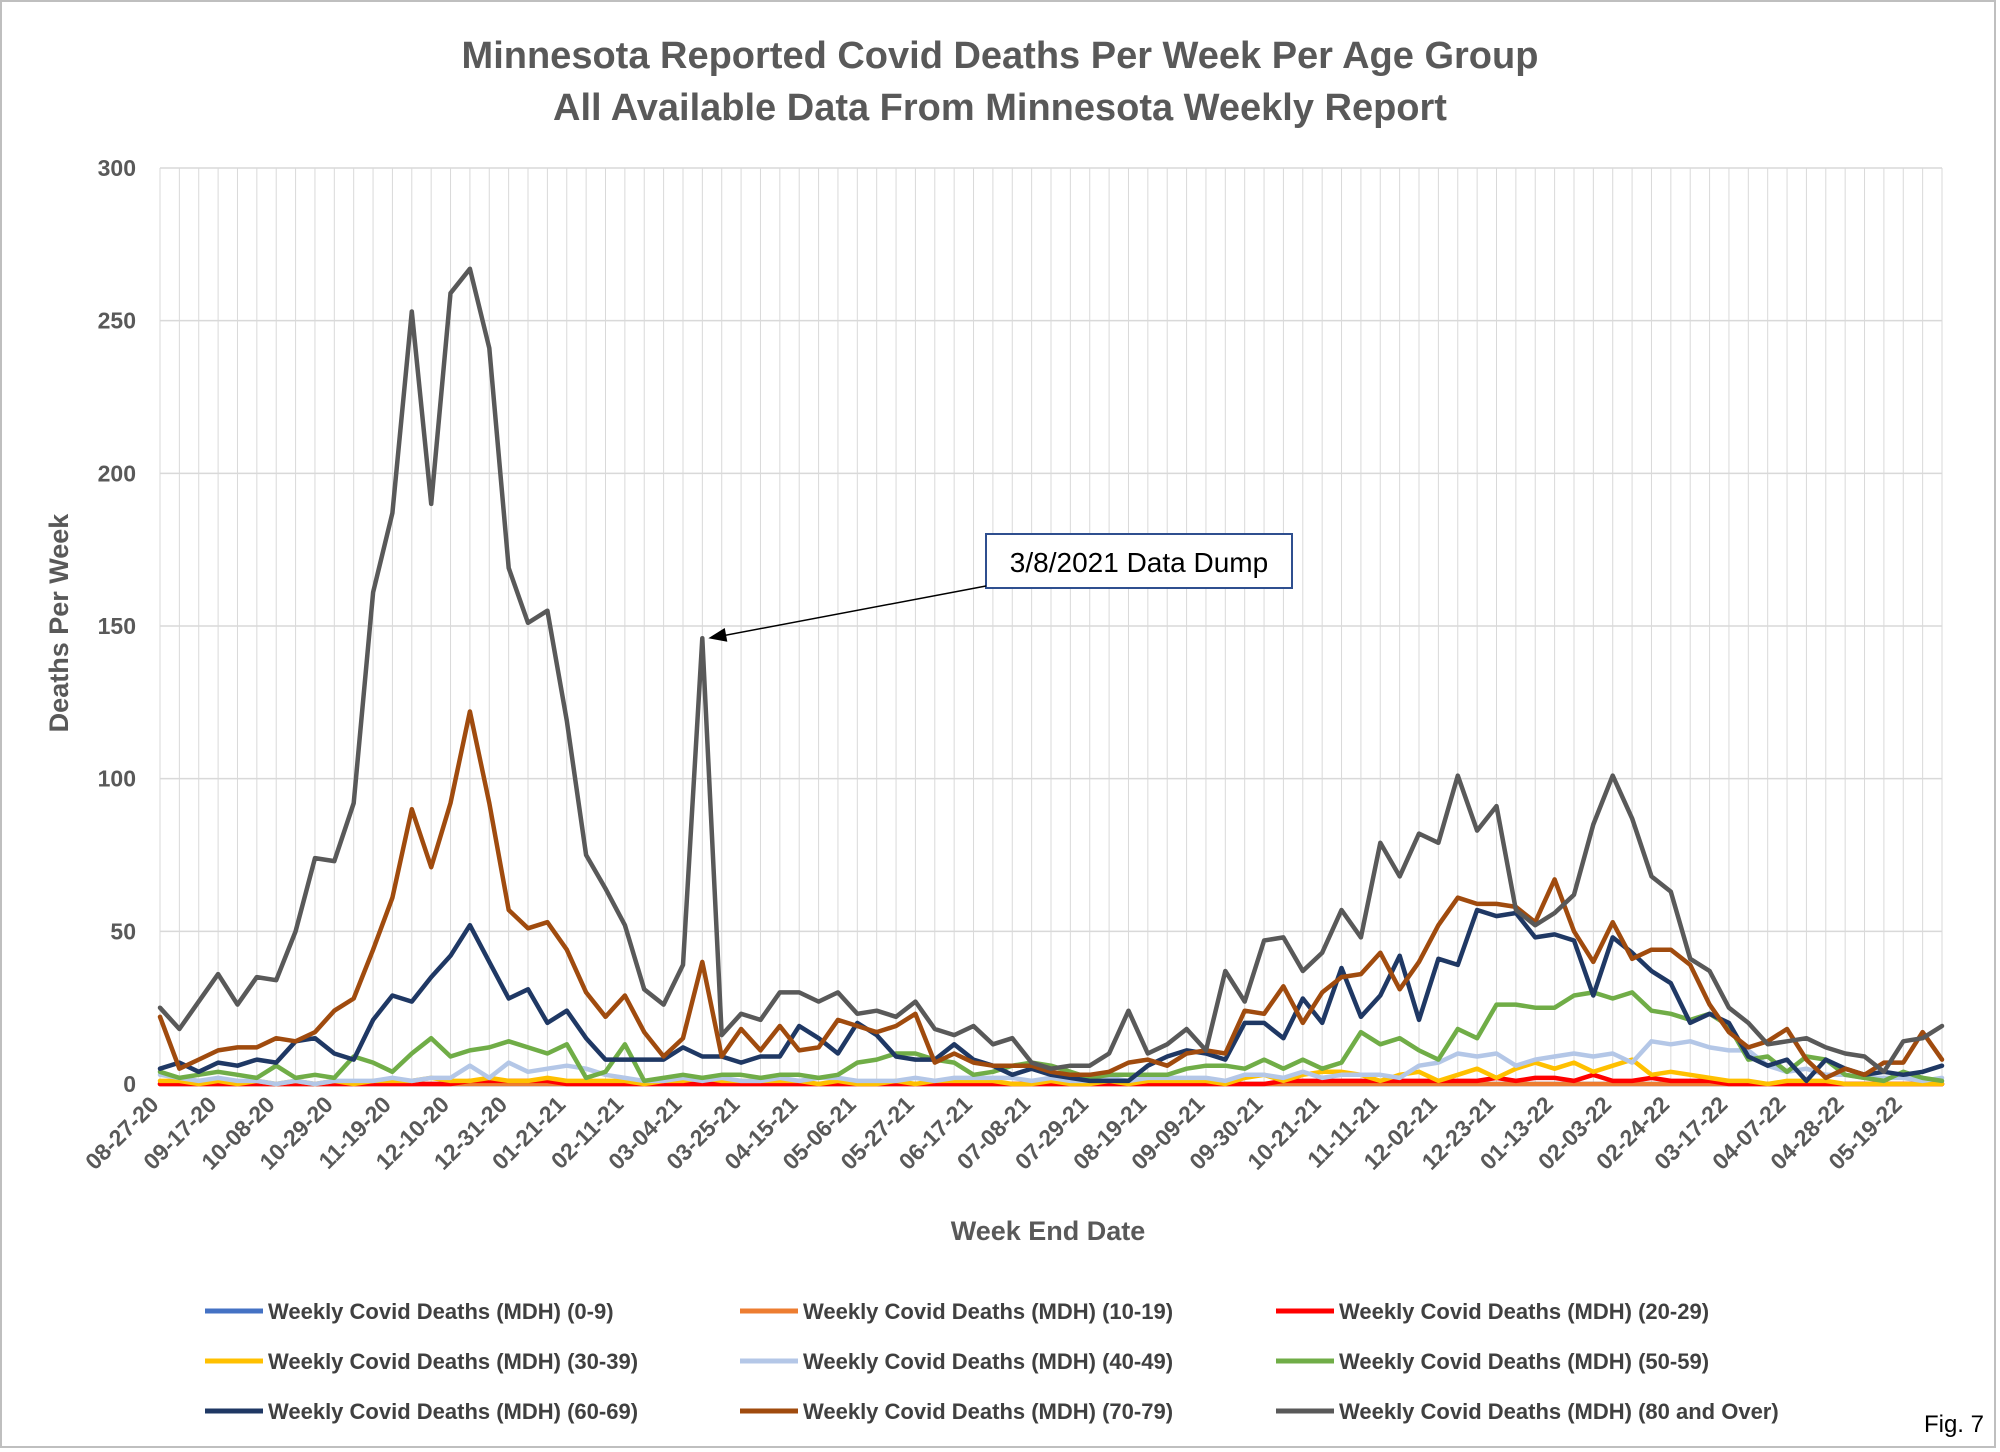 The image size is (2000, 1452). Describe the element at coordinates (718, 635) in the screenshot. I see `annotation-arrowhead` at that location.